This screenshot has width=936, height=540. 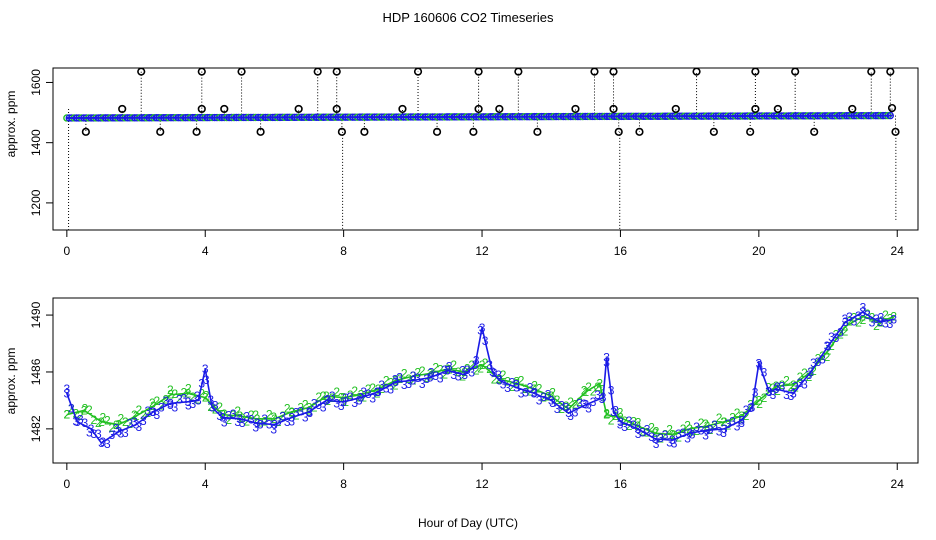 What do you see at coordinates (898, 484) in the screenshot?
I see `bottom-x-tick-label: 24` at bounding box center [898, 484].